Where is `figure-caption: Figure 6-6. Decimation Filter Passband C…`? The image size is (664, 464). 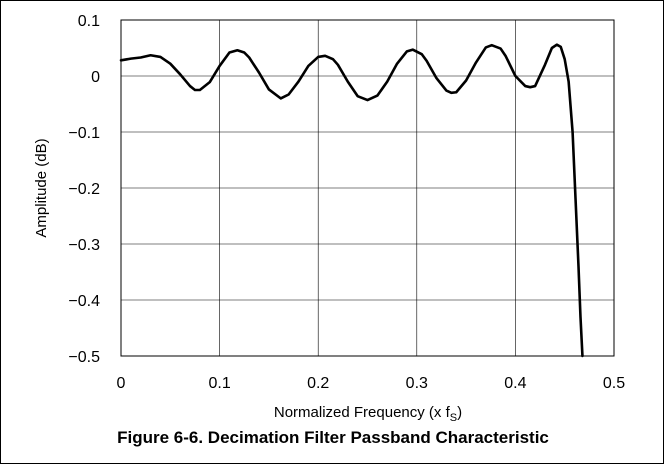 figure-caption: Figure 6-6. Decimation Filter Passband C… is located at coordinates (333, 437).